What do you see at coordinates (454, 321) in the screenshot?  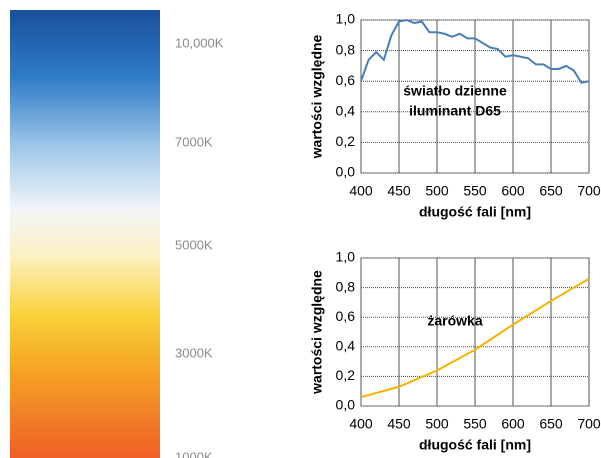 I see `annotation: żarówka` at bounding box center [454, 321].